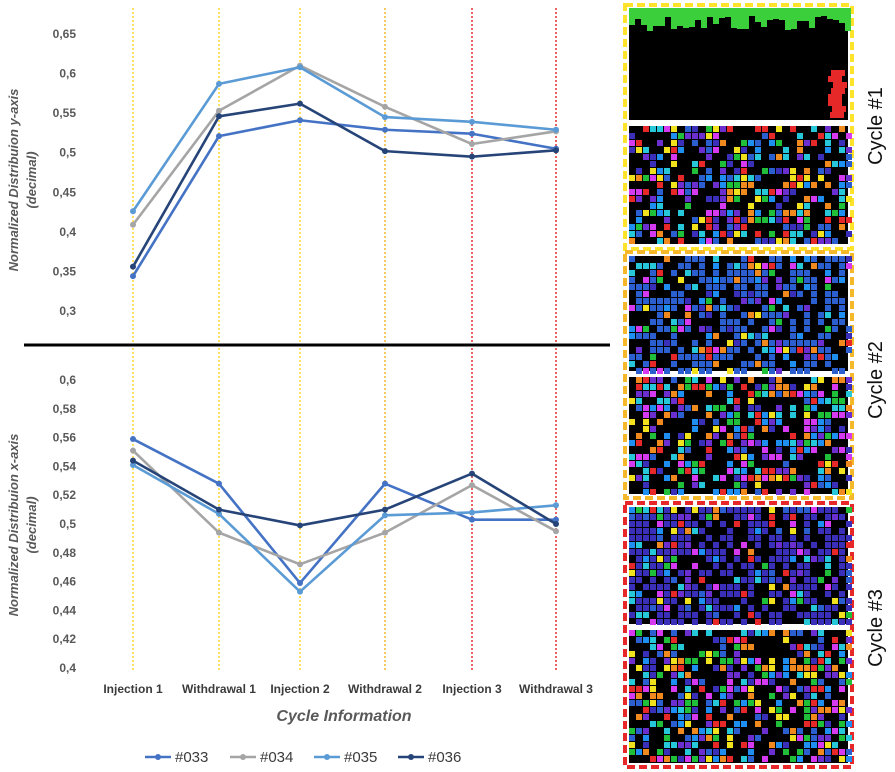 The height and width of the screenshot is (772, 895). Describe the element at coordinates (67, 524) in the screenshot. I see `bottom-y-tick-label: 0,5` at that location.